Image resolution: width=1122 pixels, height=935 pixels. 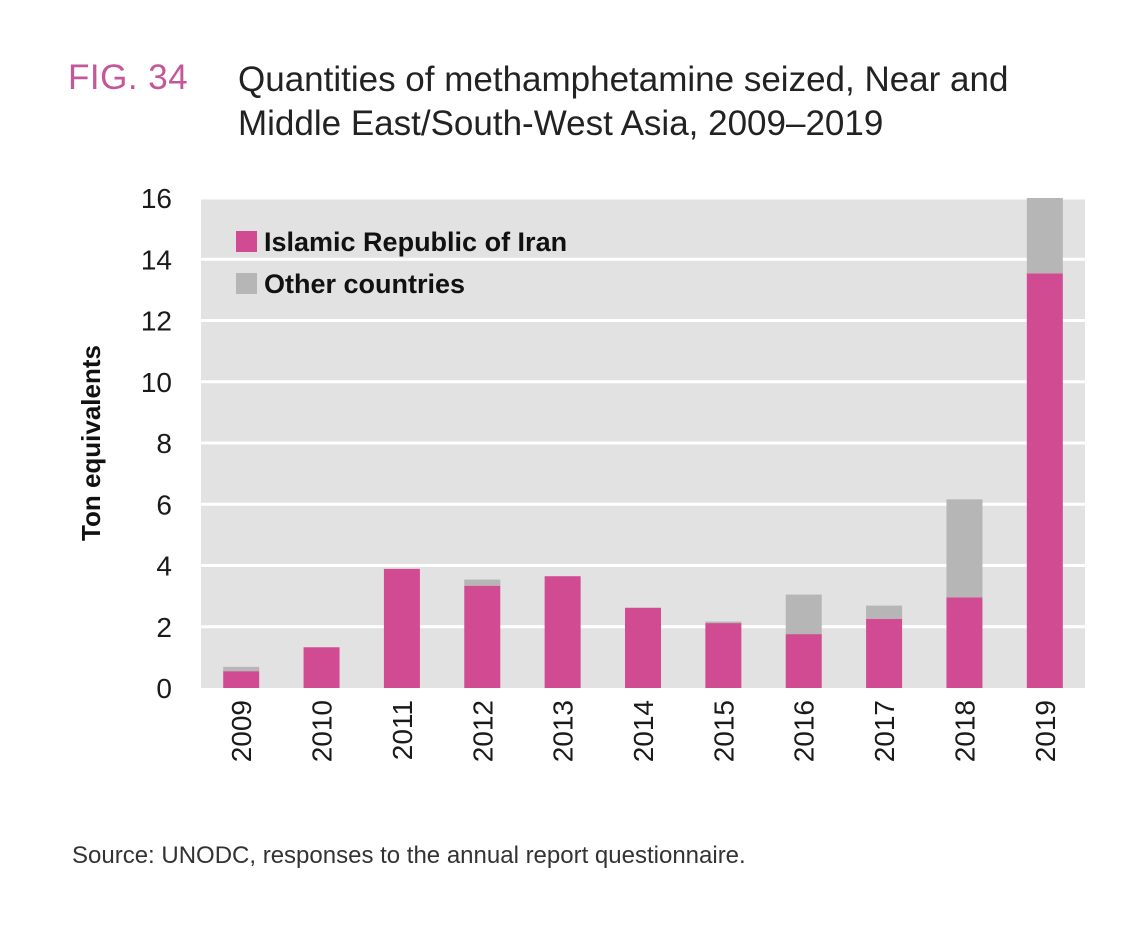 I want to click on x-tick-label: 2012, so click(x=482, y=731).